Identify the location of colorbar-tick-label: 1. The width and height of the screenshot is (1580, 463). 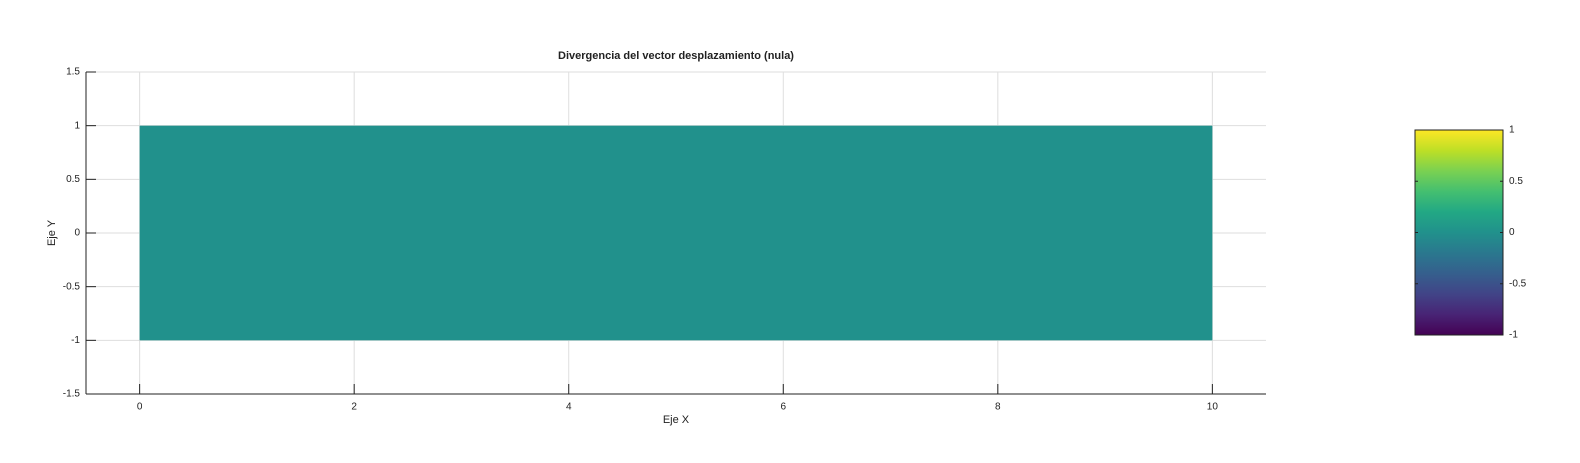
(1512, 130).